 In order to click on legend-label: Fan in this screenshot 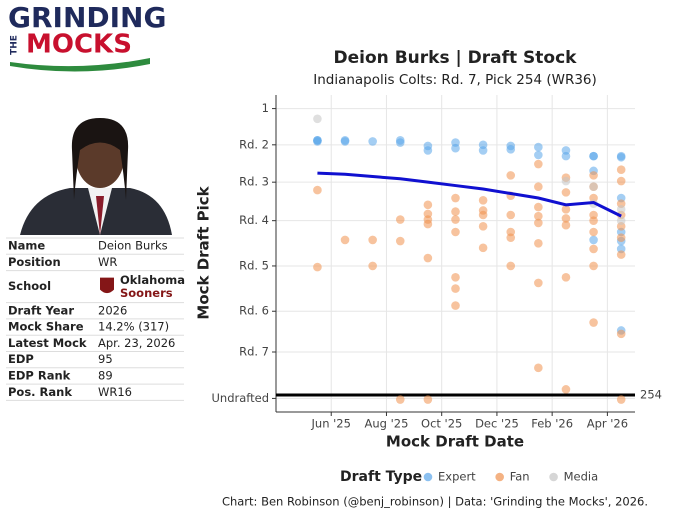, I will do `click(520, 477)`.